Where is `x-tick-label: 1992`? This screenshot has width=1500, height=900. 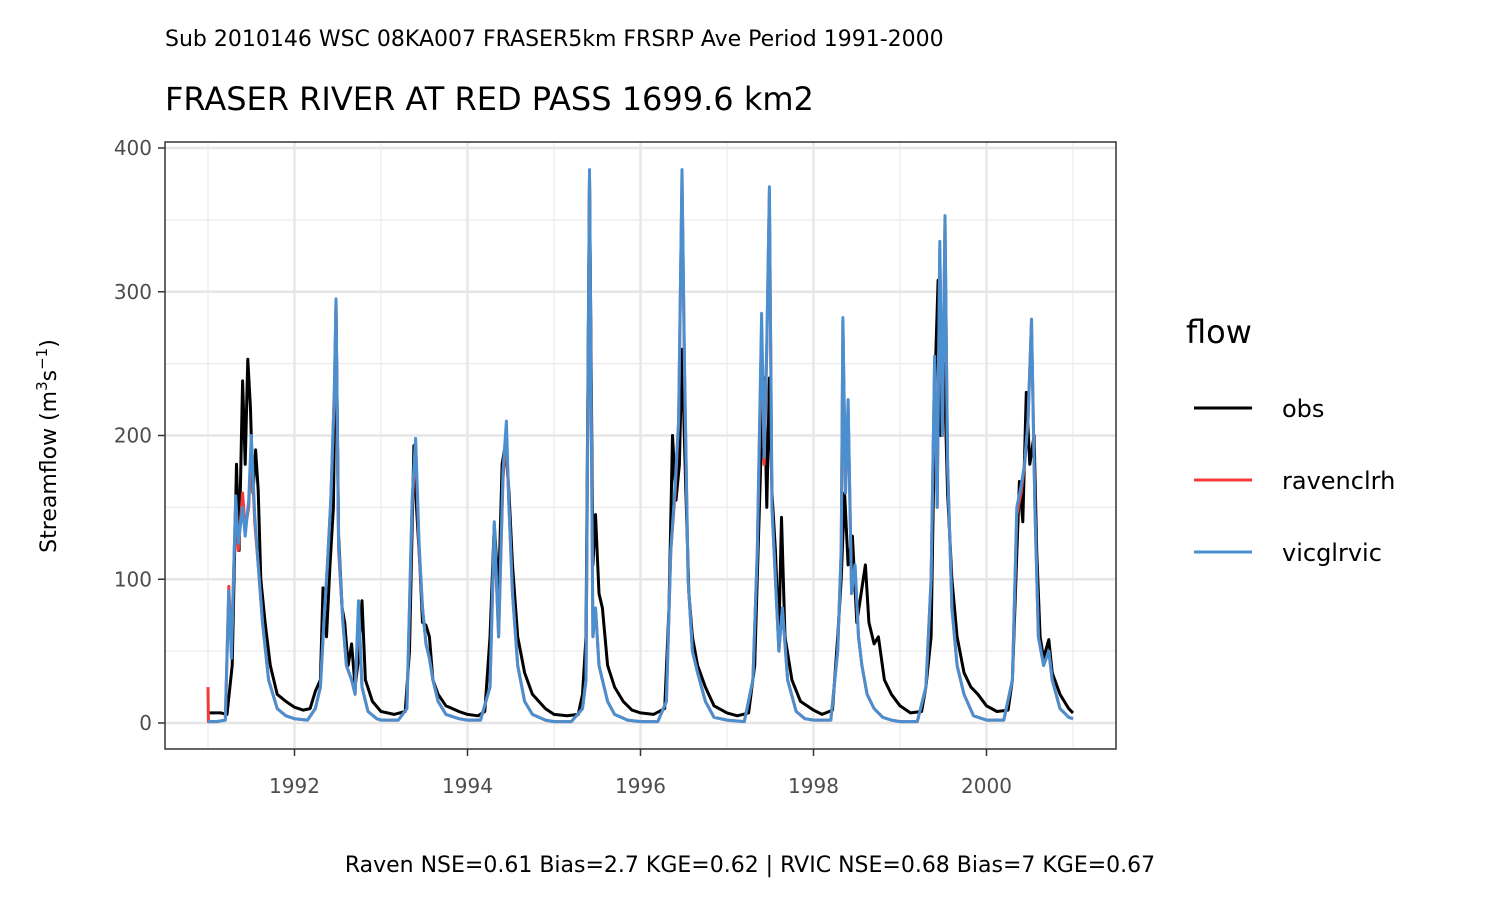
x-tick-label: 1992 is located at coordinates (294, 786).